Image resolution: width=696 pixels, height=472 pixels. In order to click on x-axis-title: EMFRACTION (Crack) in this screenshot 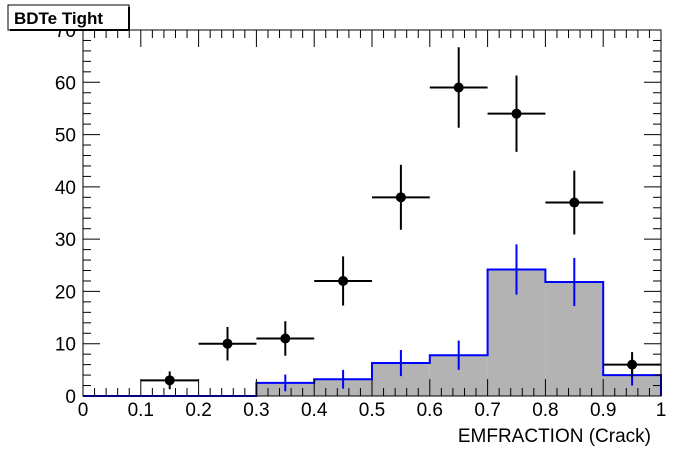, I will do `click(554, 436)`.